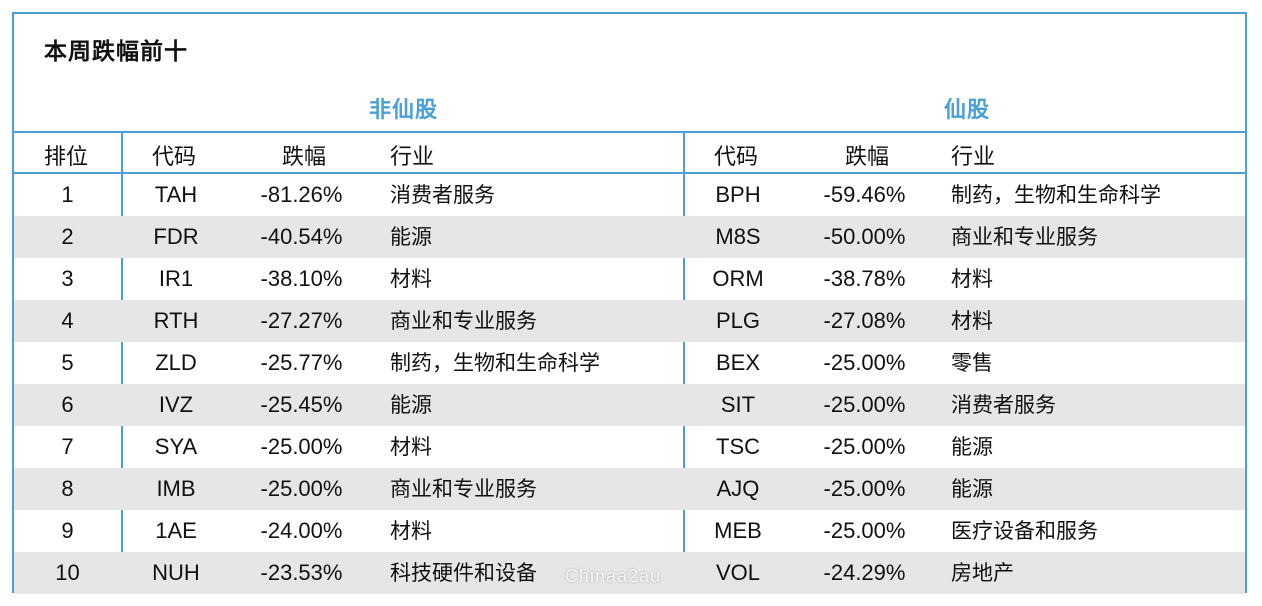  I want to click on left-industry-cell: 科技硬件和设备, so click(463, 573).